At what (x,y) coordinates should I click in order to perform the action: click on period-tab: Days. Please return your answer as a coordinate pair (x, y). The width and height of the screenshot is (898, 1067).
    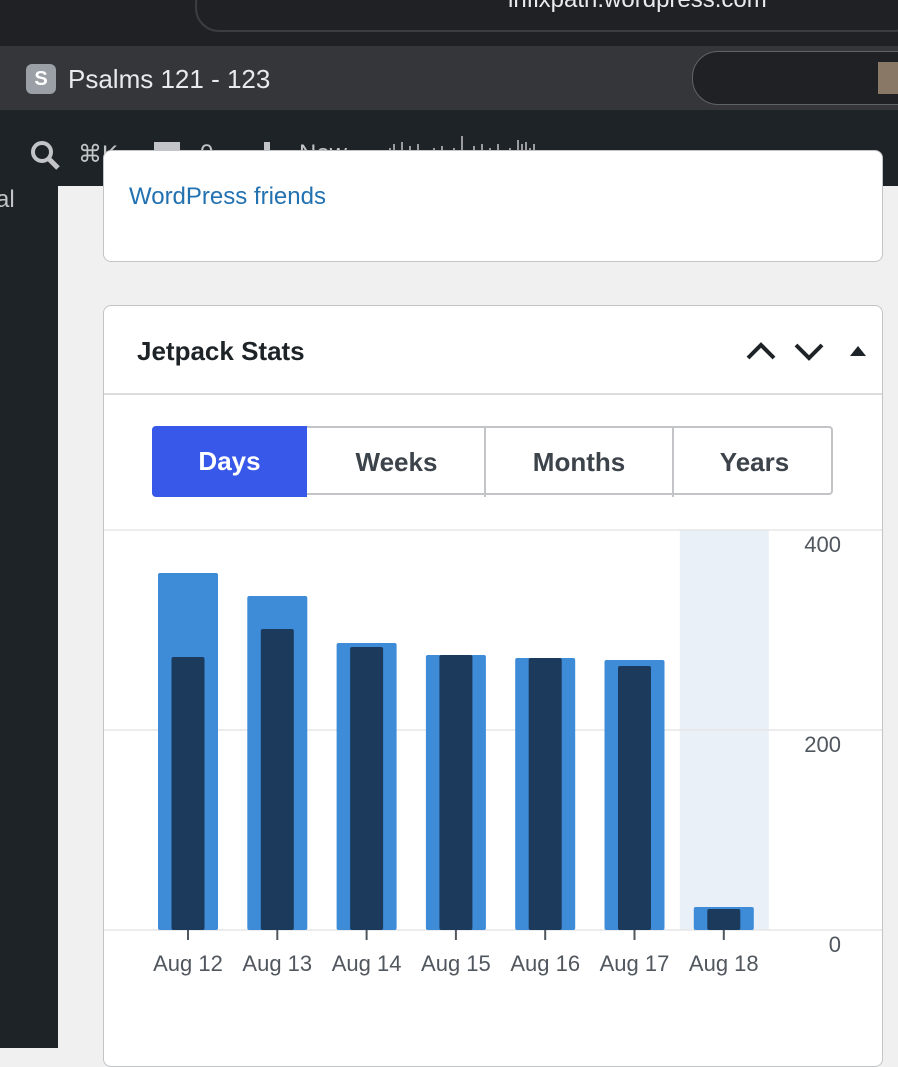
    Looking at the image, I should click on (229, 461).